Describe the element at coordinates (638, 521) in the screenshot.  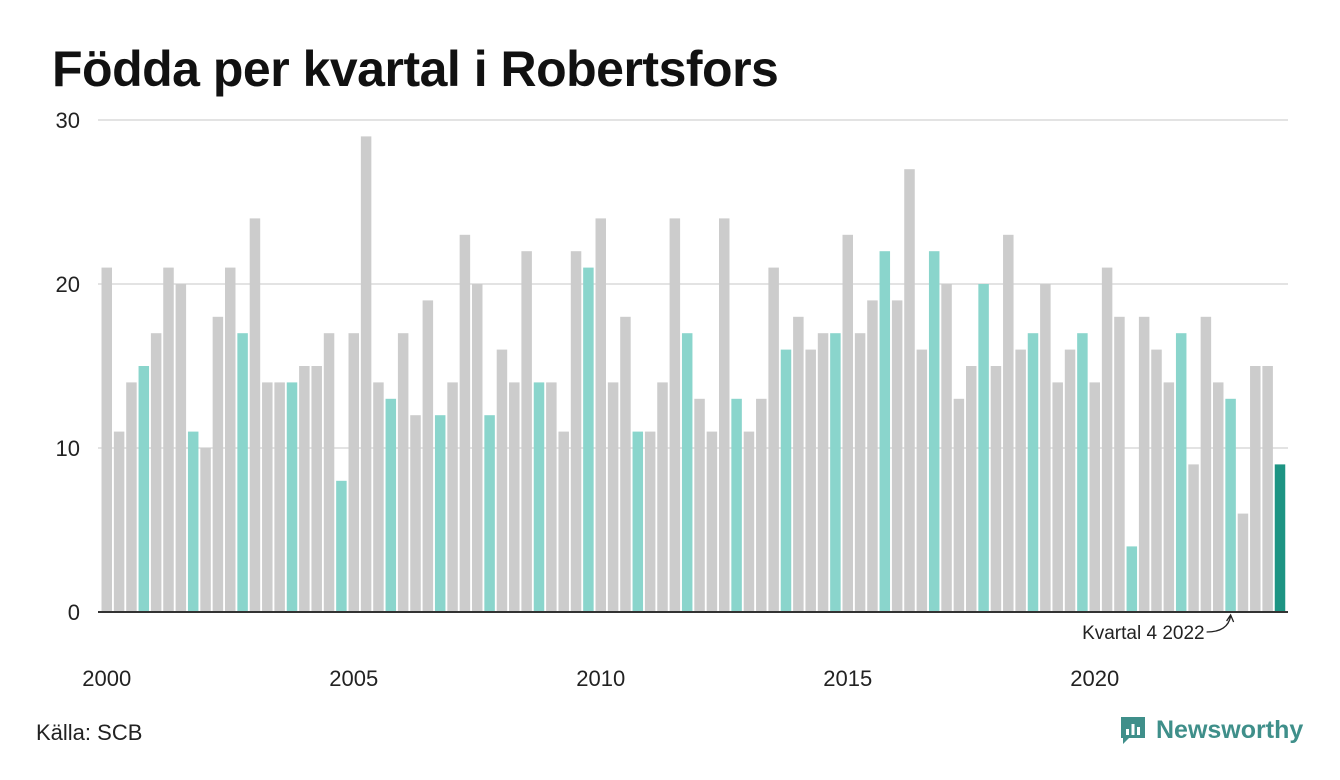
I see `bar-2010-q4` at that location.